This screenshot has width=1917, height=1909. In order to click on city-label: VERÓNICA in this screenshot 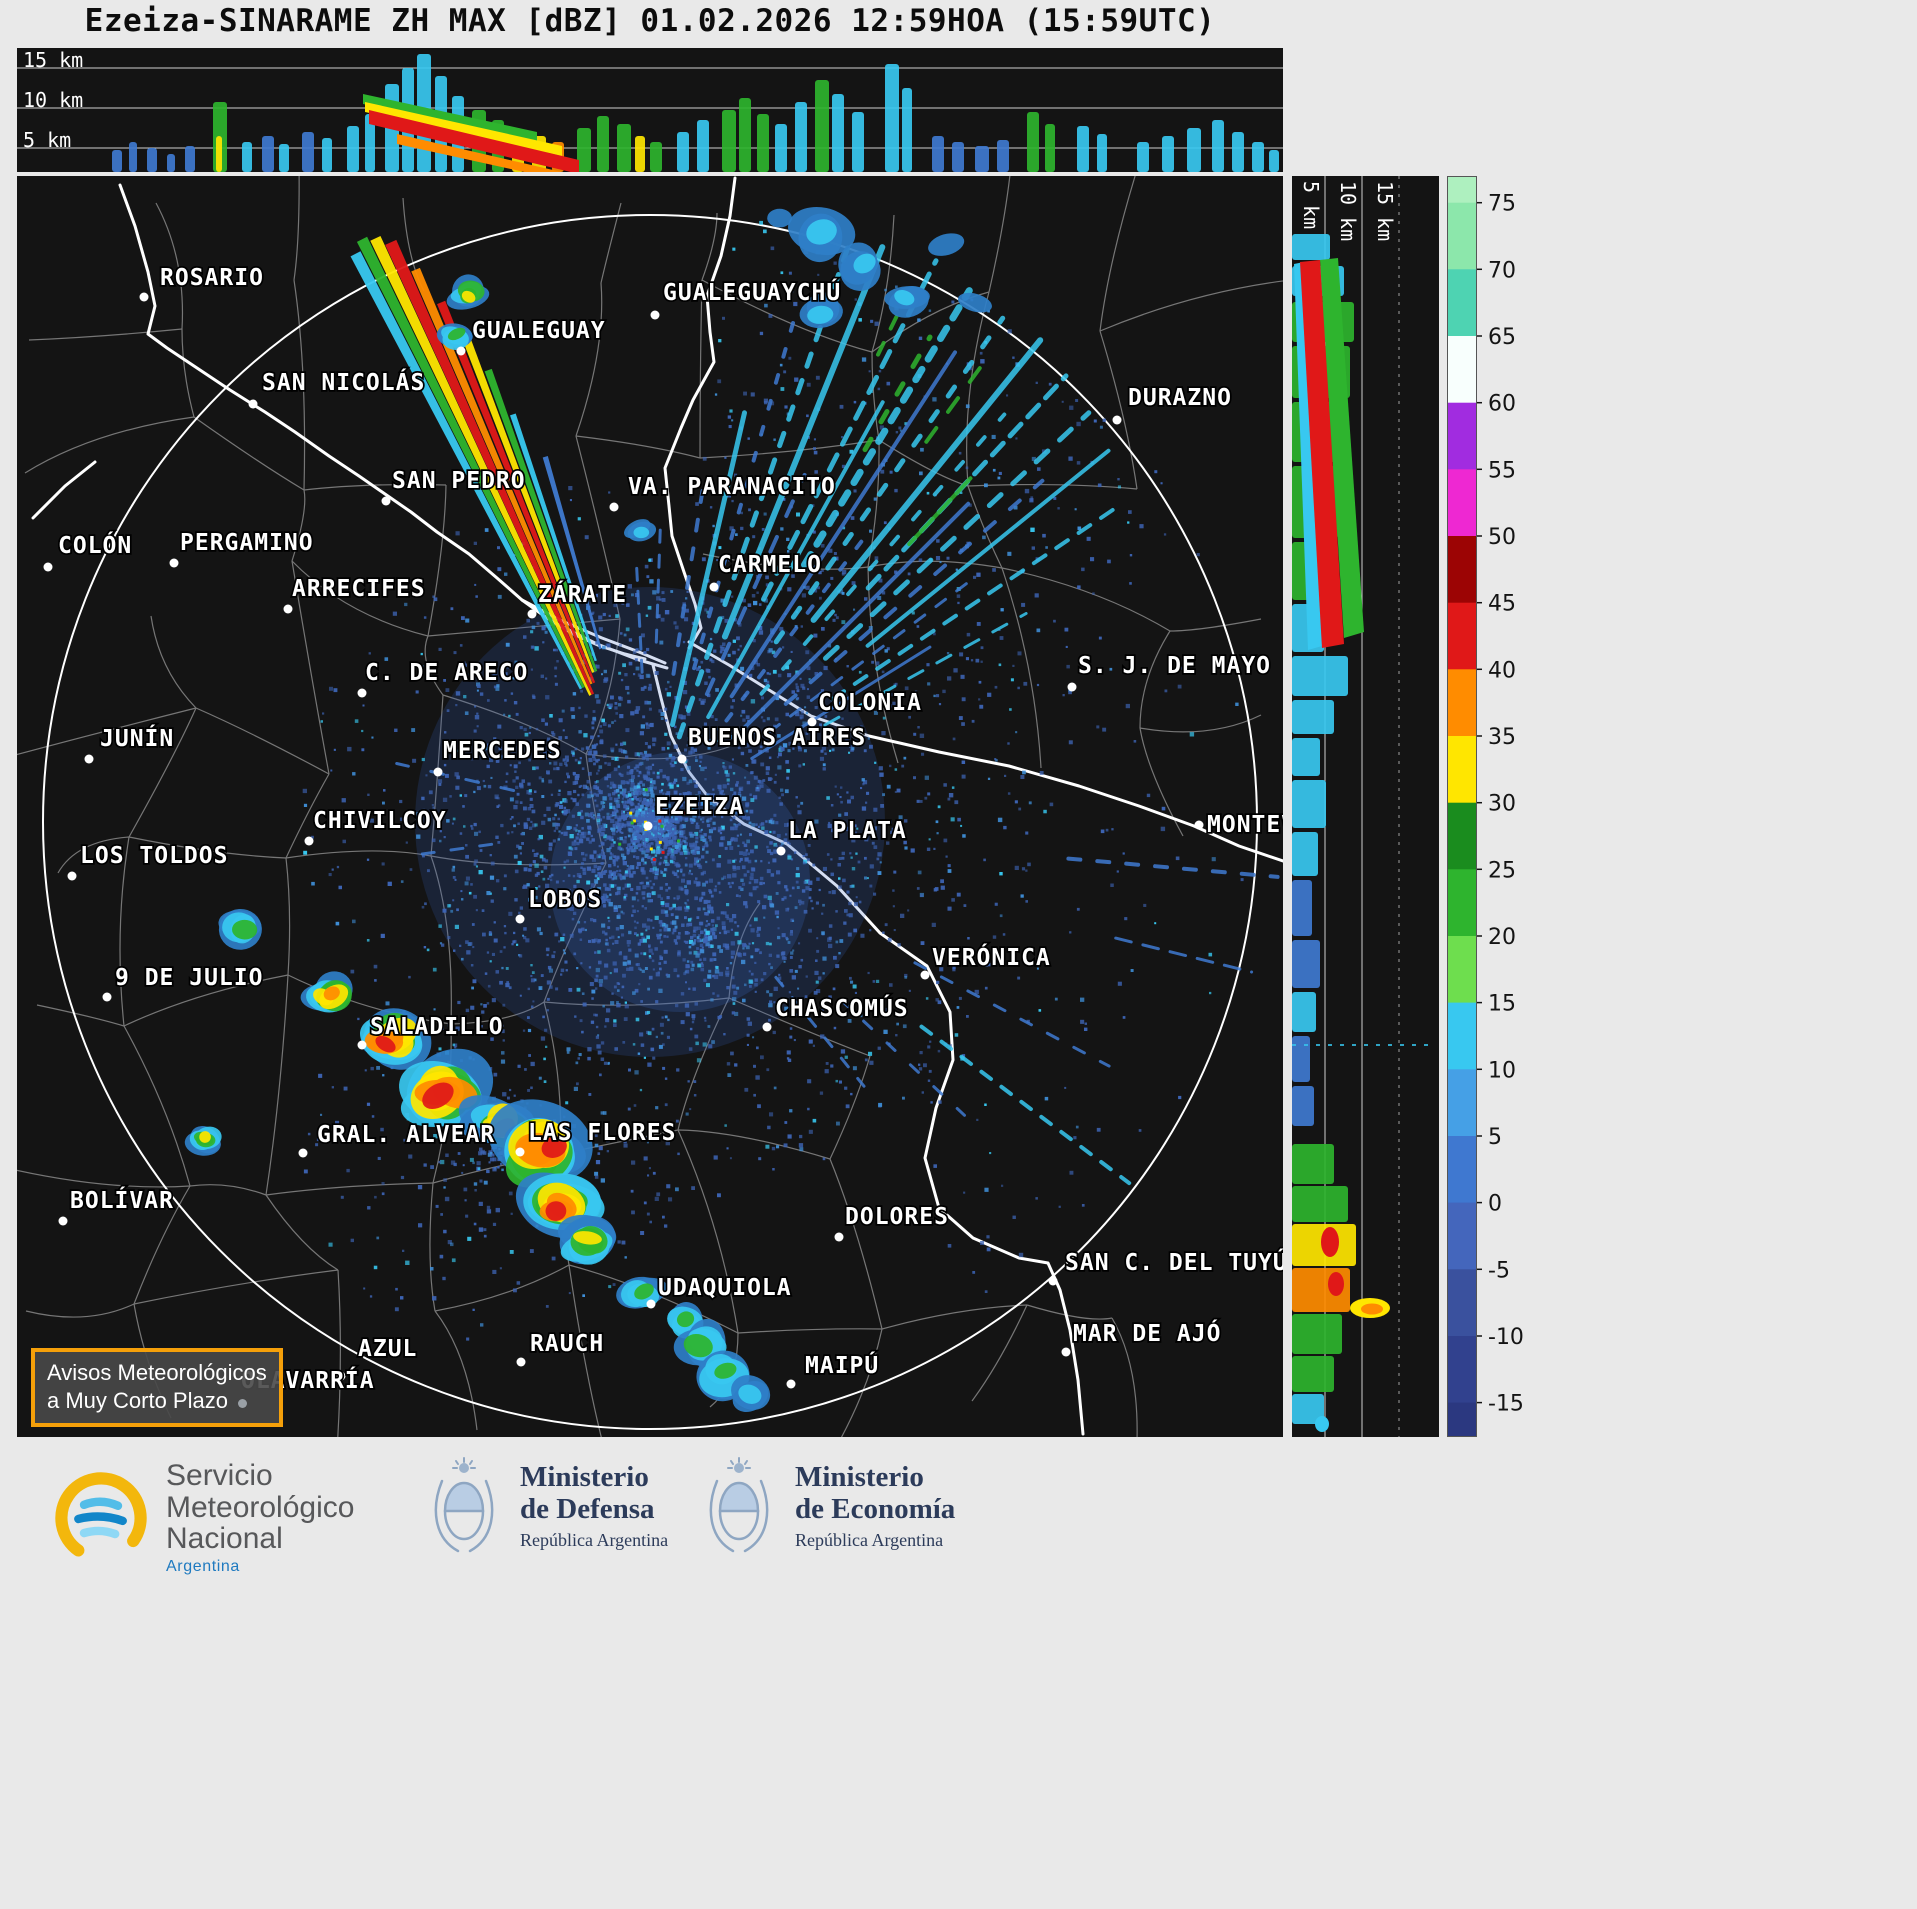, I will do `click(991, 957)`.